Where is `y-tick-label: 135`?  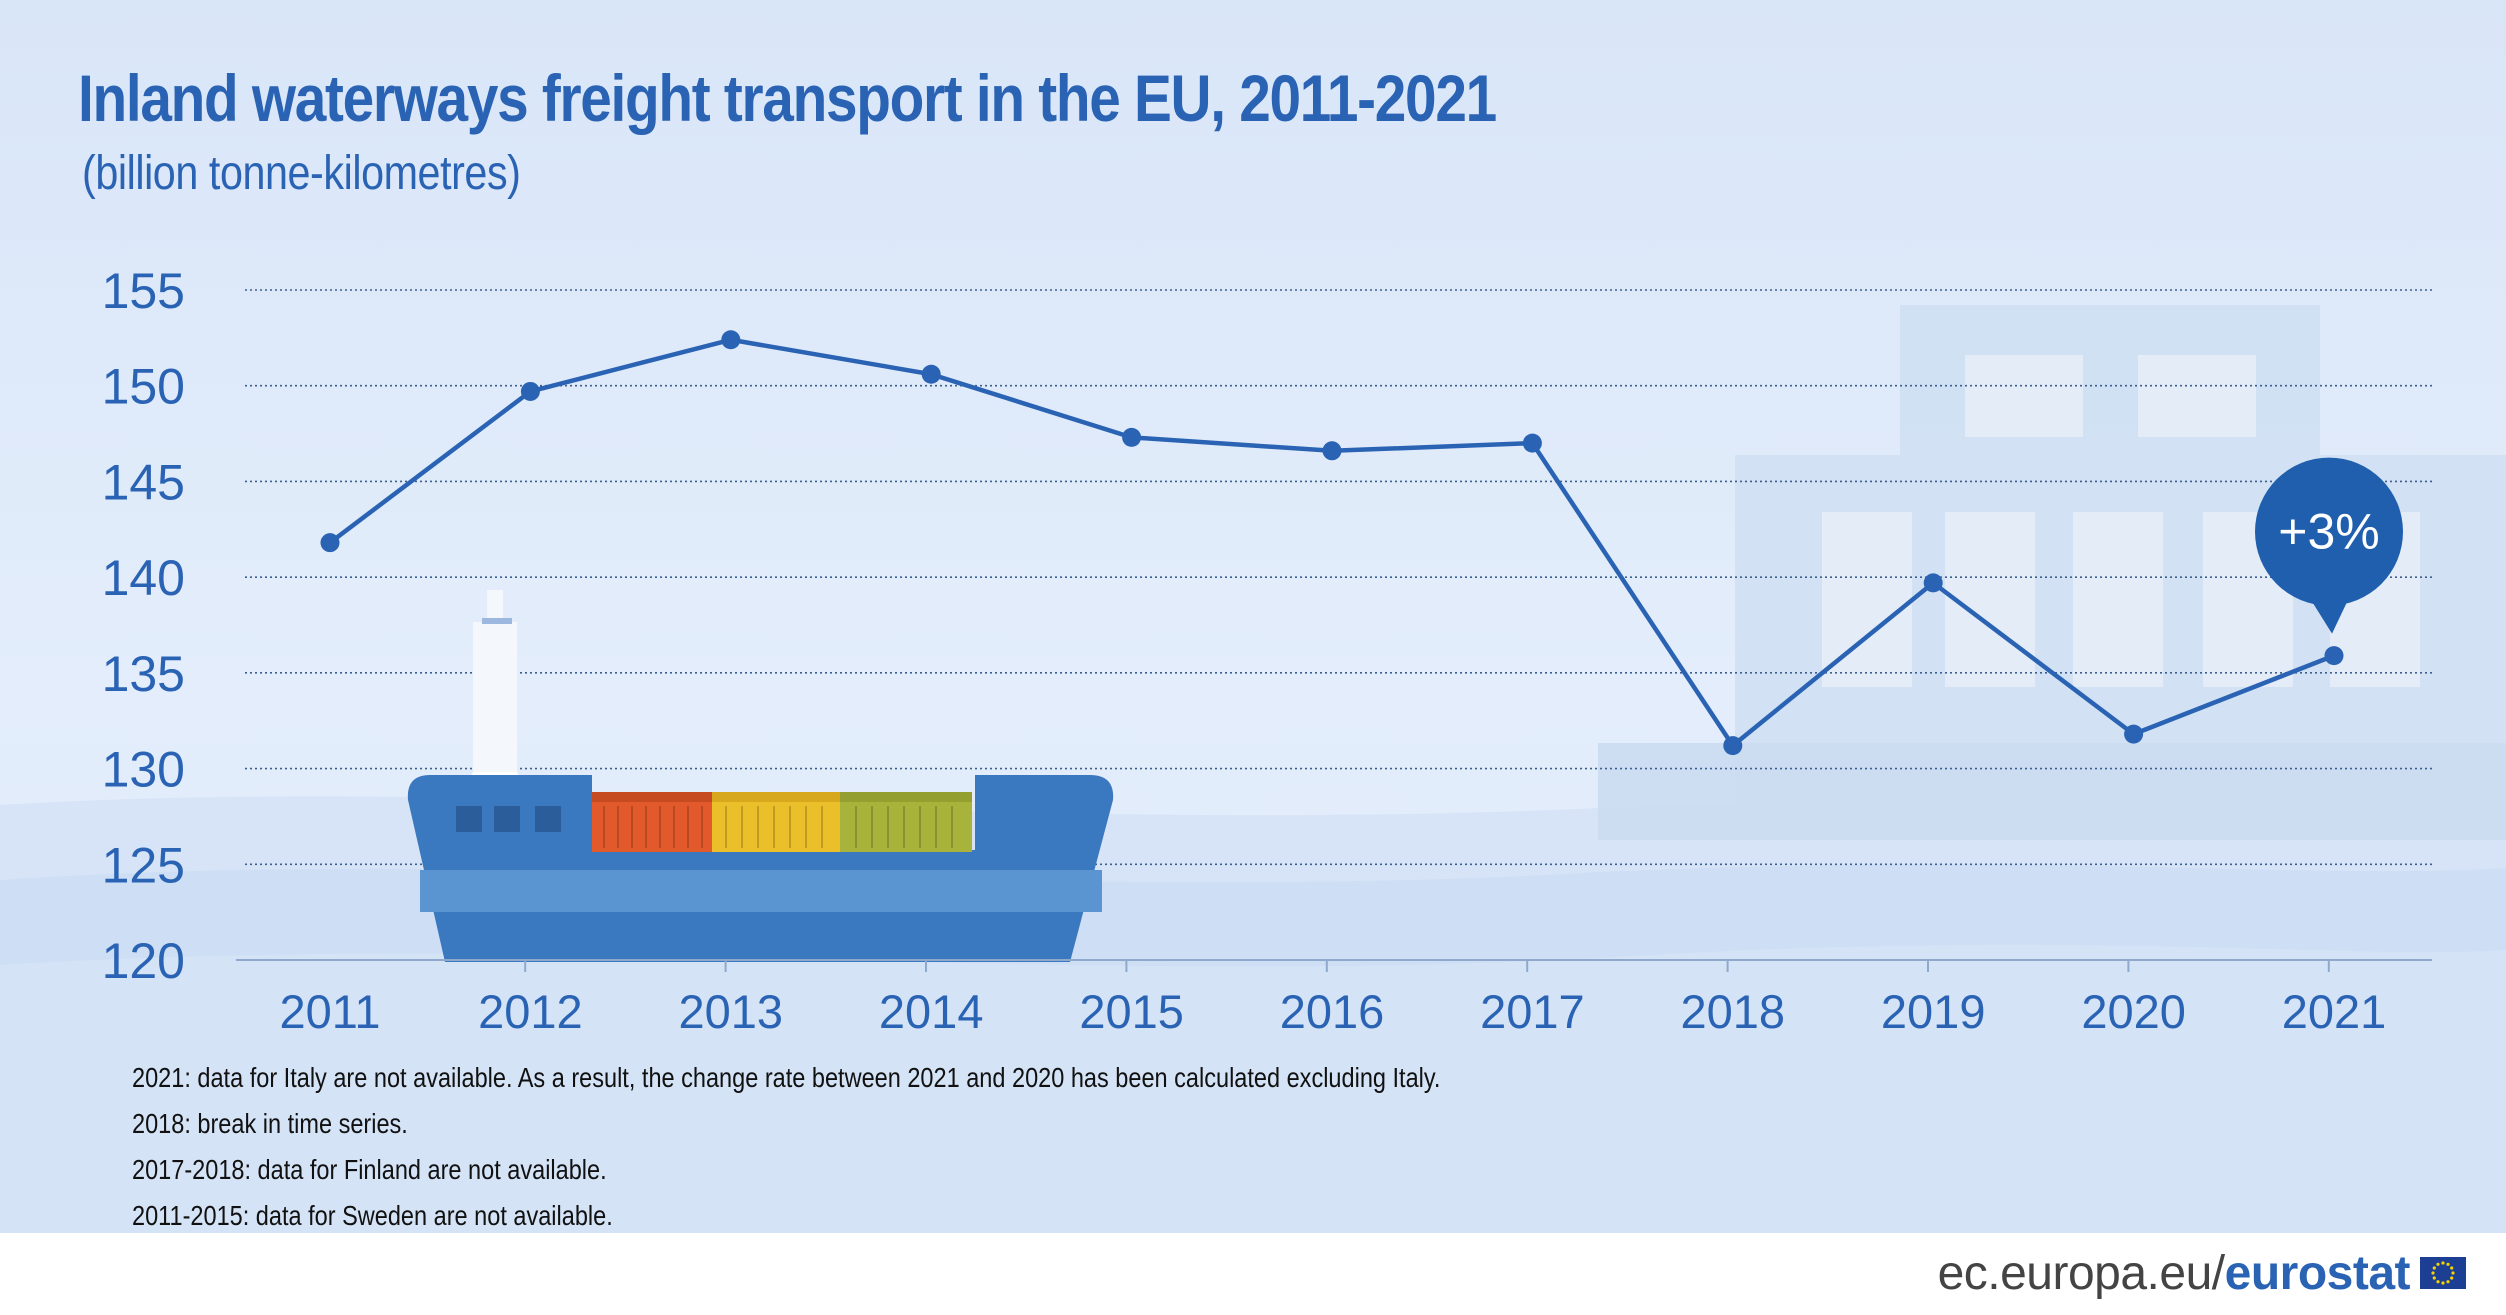
y-tick-label: 135 is located at coordinates (143, 674).